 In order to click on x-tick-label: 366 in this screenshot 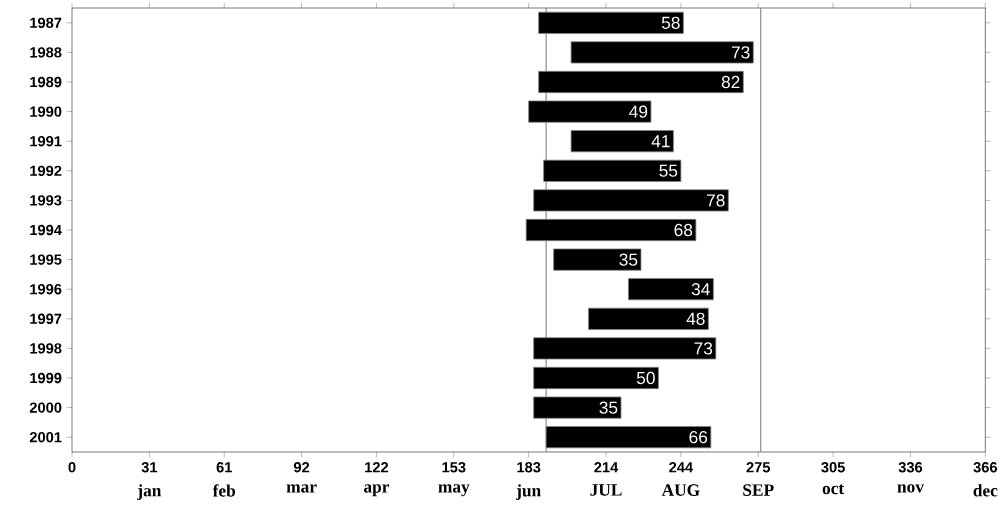, I will do `click(985, 467)`.